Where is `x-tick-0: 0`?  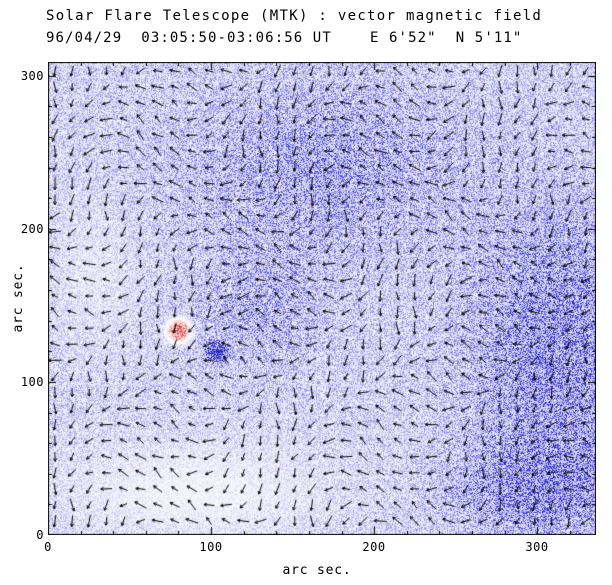 x-tick-0: 0 is located at coordinates (48, 547).